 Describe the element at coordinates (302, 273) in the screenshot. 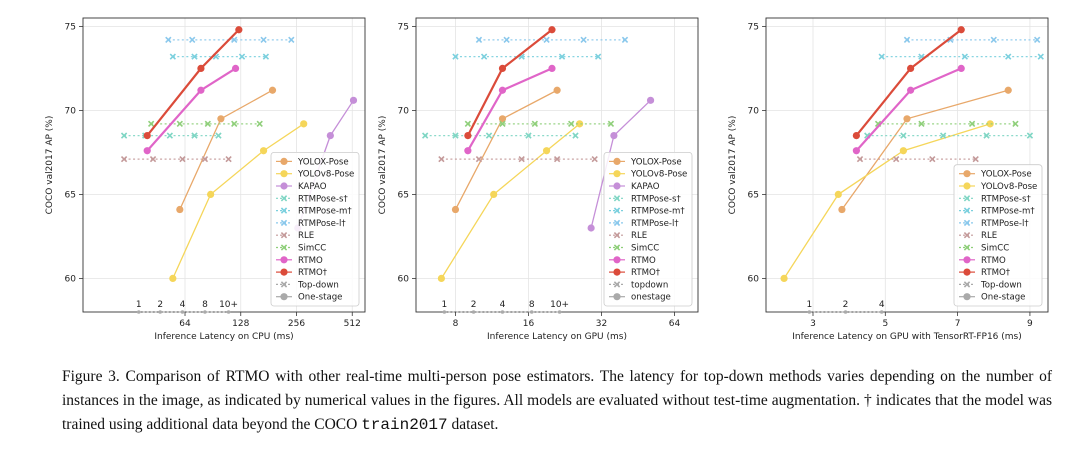

I see `legend-item: RTMO†` at that location.